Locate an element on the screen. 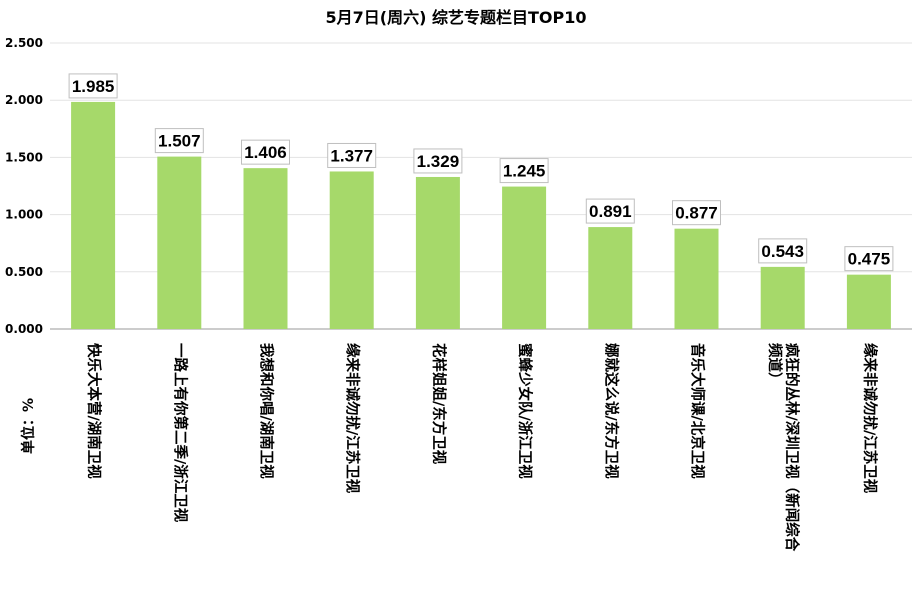 This screenshot has height=610, width=912. data-label-text: 1.406 is located at coordinates (265, 152).